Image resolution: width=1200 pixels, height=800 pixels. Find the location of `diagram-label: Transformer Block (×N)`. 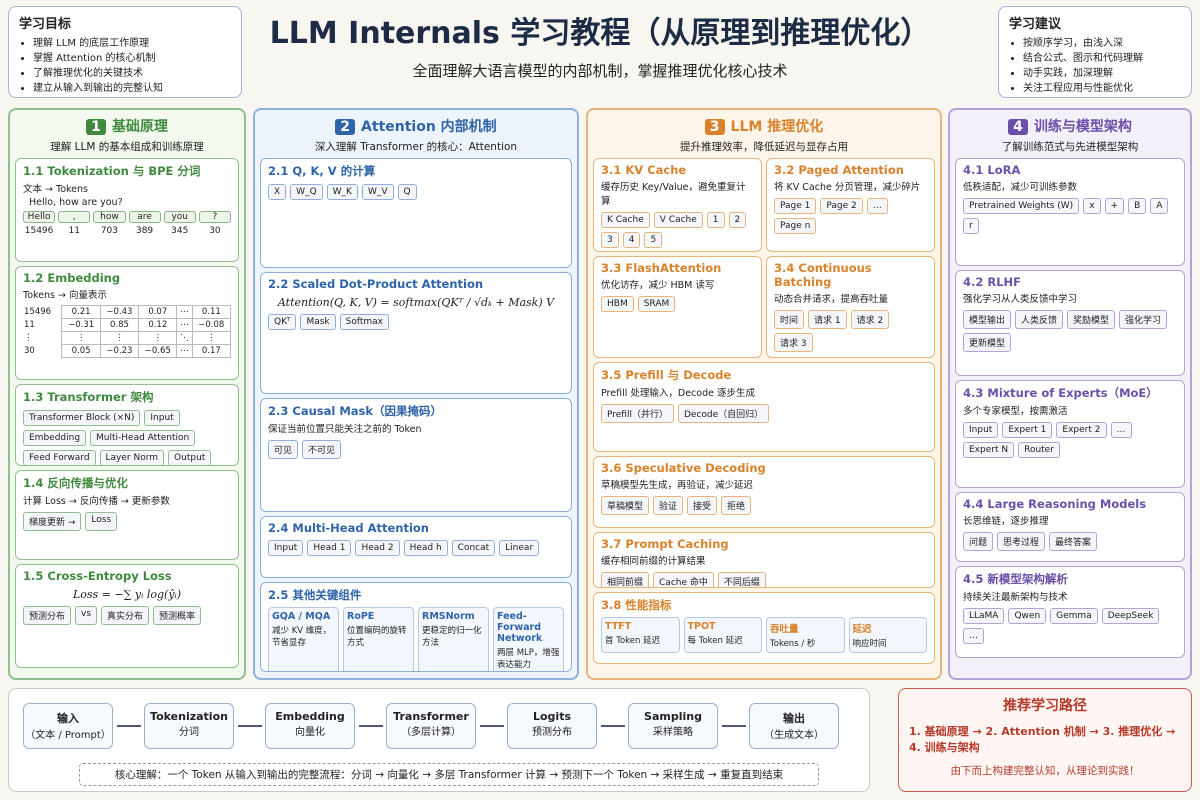

diagram-label: Transformer Block (×N) is located at coordinates (82, 418).